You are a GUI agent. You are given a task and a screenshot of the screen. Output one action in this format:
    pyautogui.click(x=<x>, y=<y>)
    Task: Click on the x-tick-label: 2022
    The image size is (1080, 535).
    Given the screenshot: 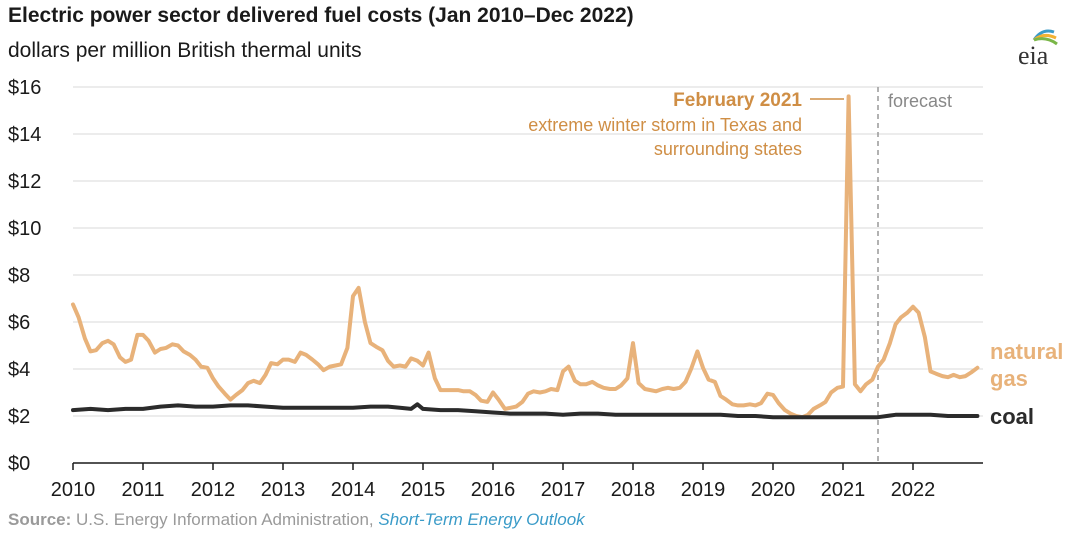 What is the action you would take?
    pyautogui.click(x=913, y=490)
    